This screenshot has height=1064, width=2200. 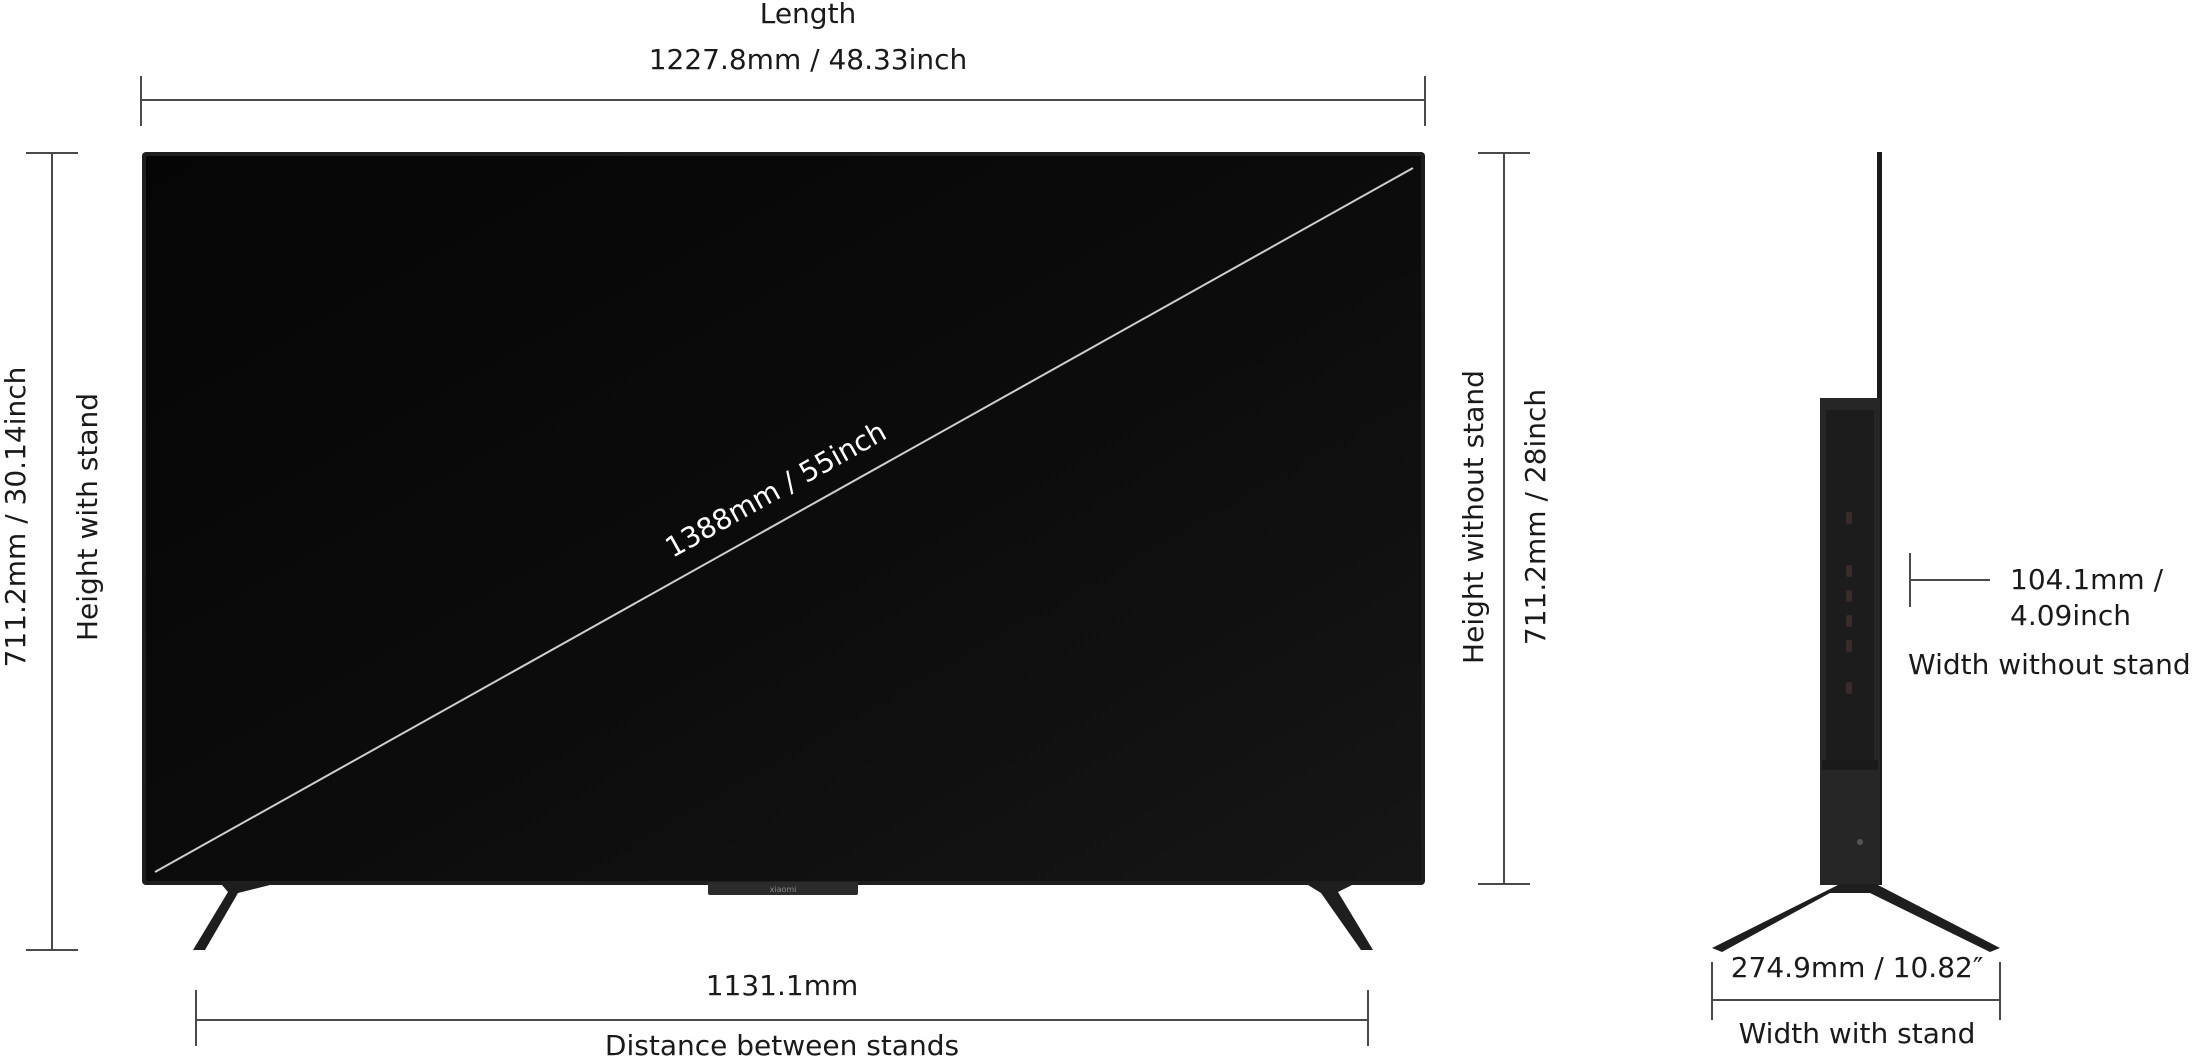 What do you see at coordinates (1857, 1033) in the screenshot?
I see `width-with-stand-title: Width with stand` at bounding box center [1857, 1033].